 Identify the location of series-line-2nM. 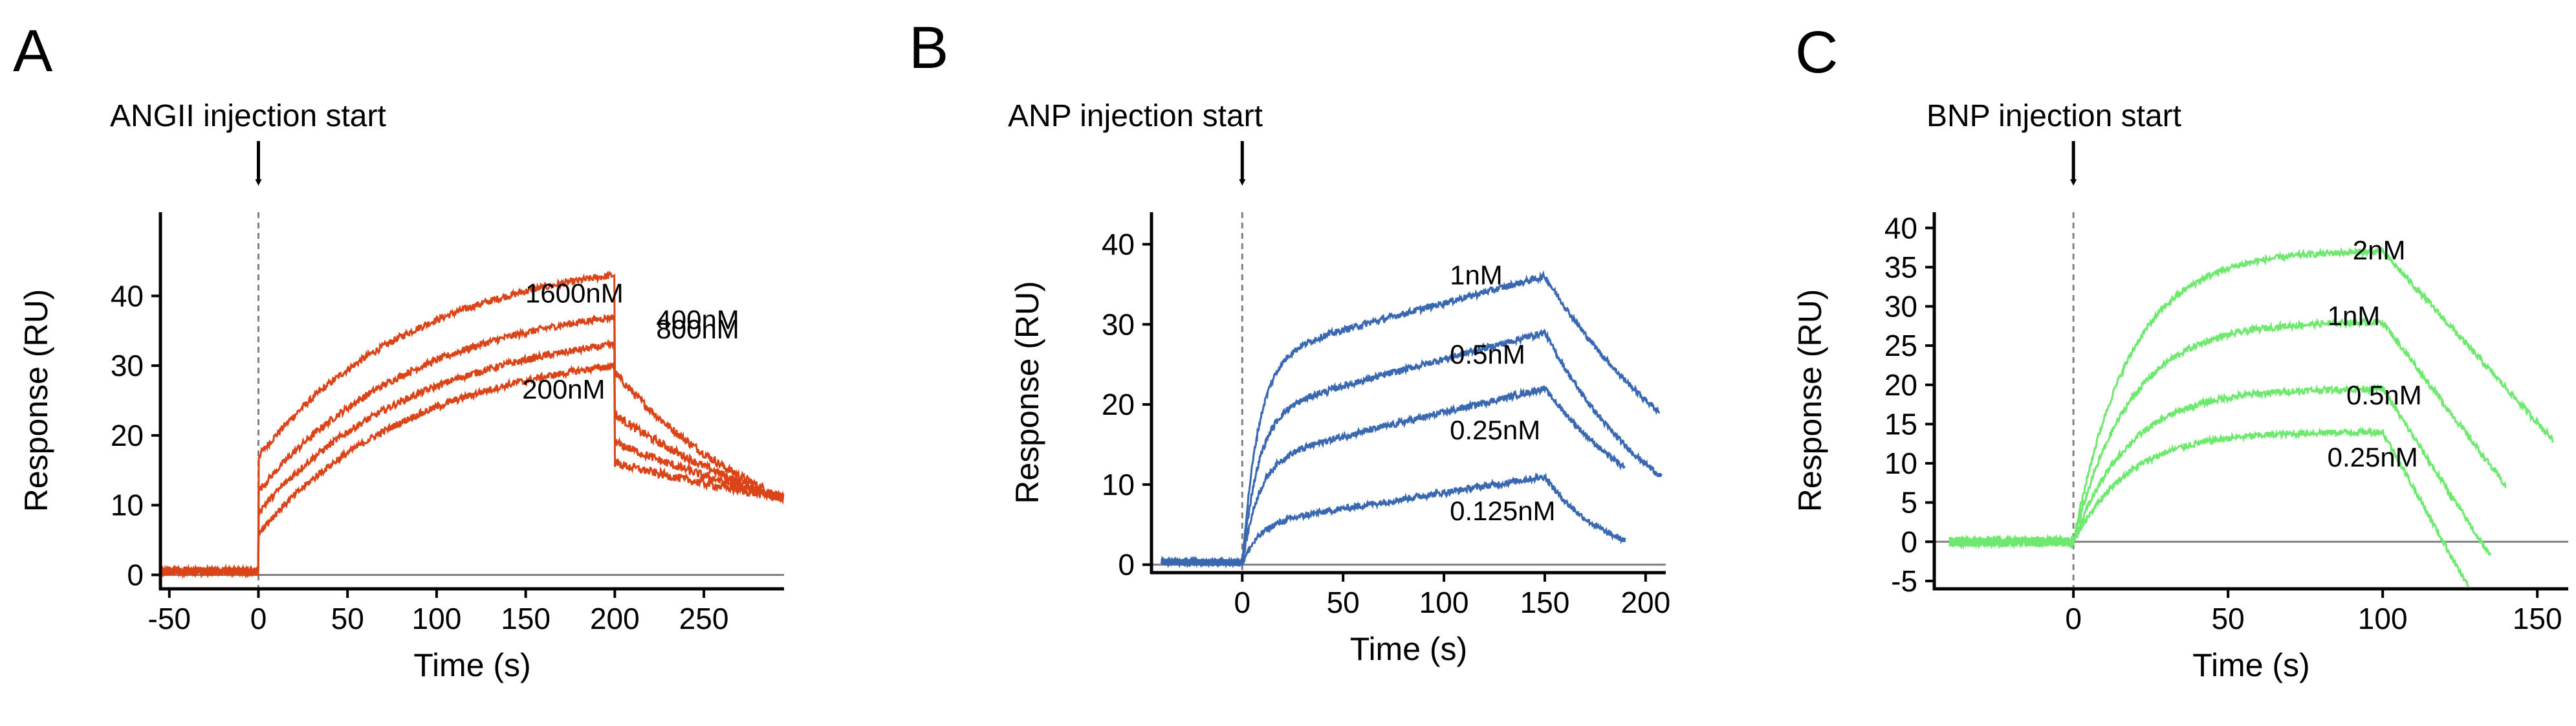
(2251, 397).